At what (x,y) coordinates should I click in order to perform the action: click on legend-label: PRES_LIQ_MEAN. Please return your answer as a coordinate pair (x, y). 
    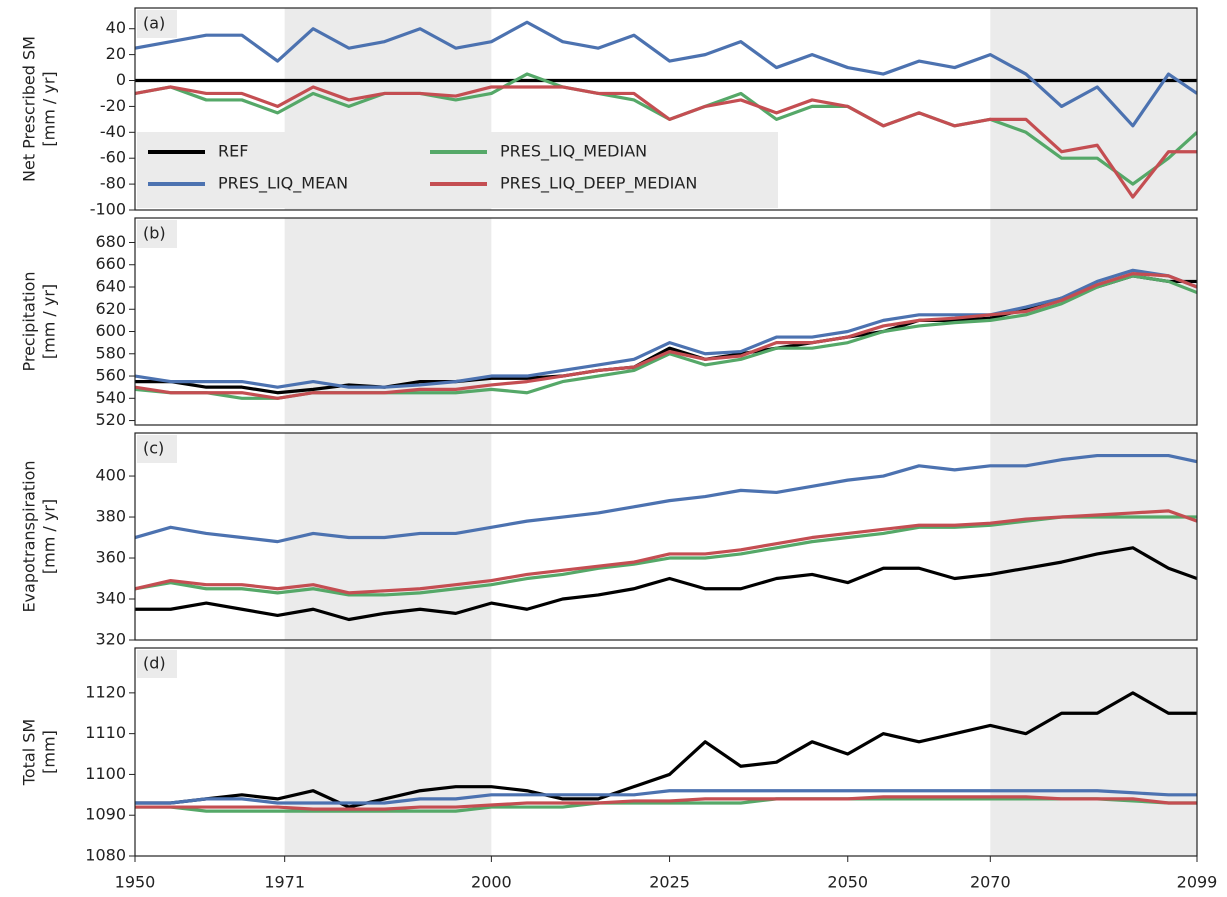
    Looking at the image, I should click on (283, 184).